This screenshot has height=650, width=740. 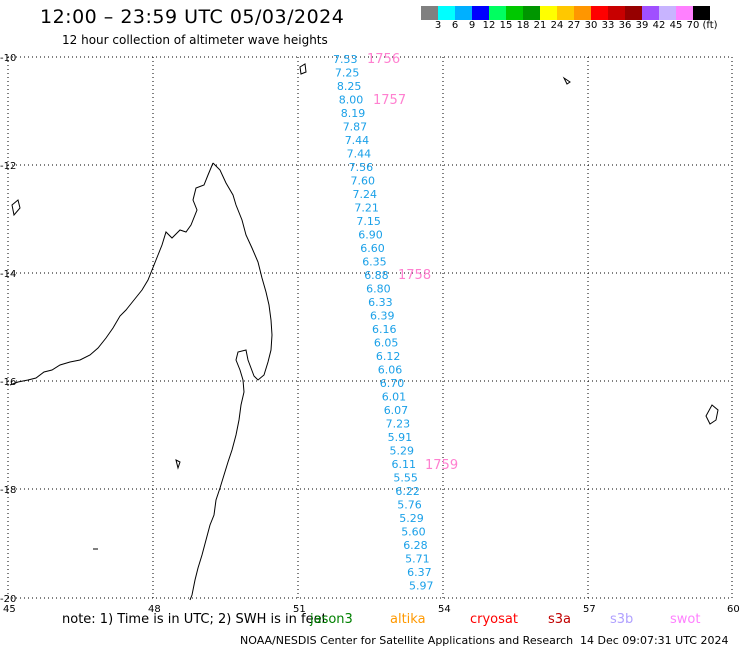 I want to click on wave-height-value: 7.53, so click(x=345, y=59).